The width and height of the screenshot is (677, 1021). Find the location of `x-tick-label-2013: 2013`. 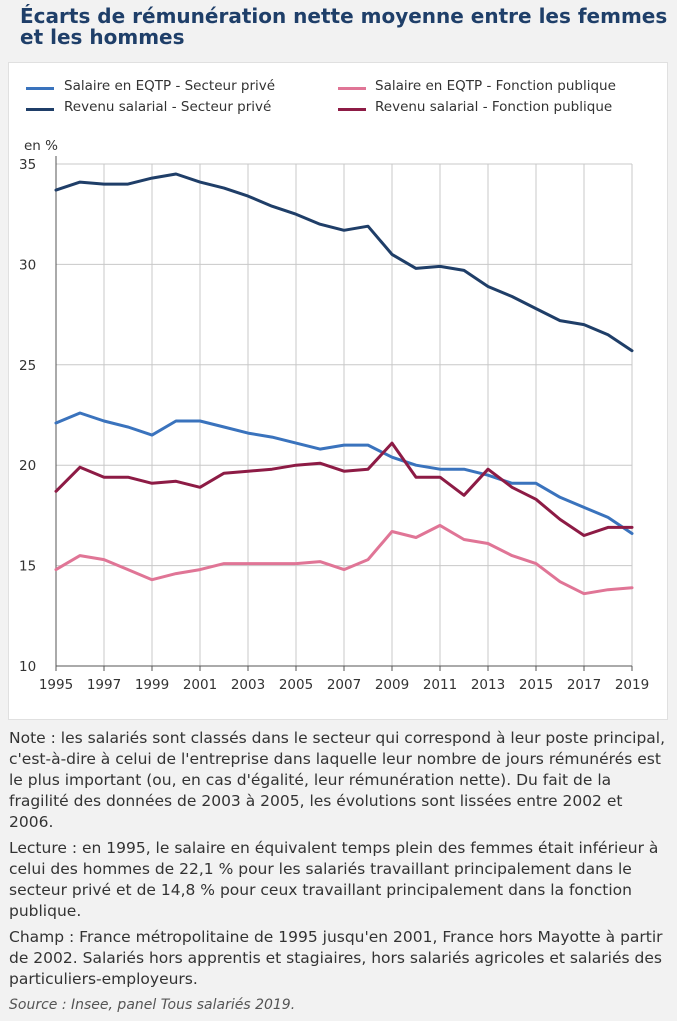

x-tick-label-2013: 2013 is located at coordinates (488, 685).